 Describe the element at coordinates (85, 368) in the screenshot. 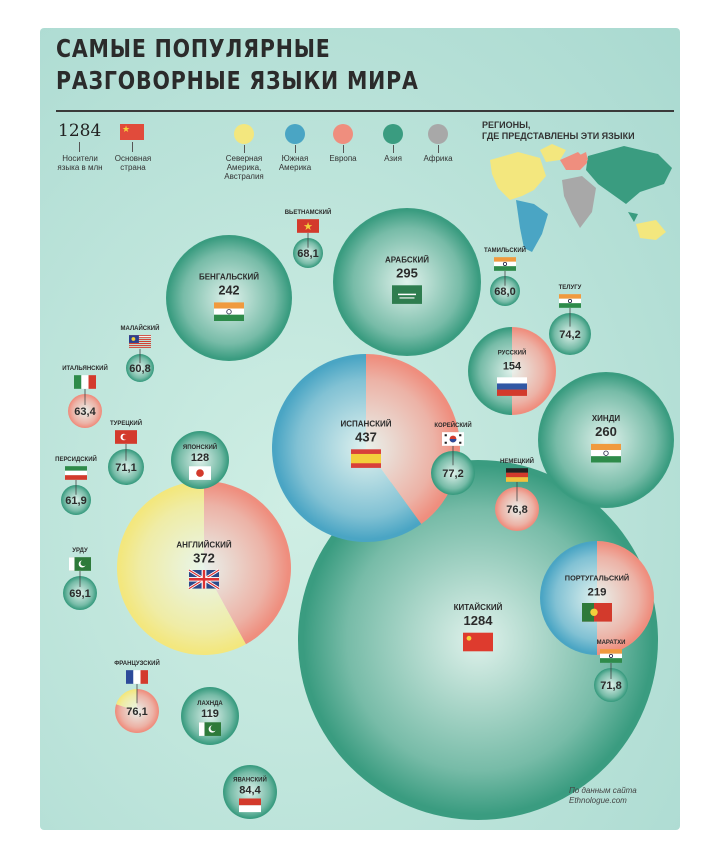

I see `bubble-name: ИТАЛЬЯНСКИЙ` at that location.